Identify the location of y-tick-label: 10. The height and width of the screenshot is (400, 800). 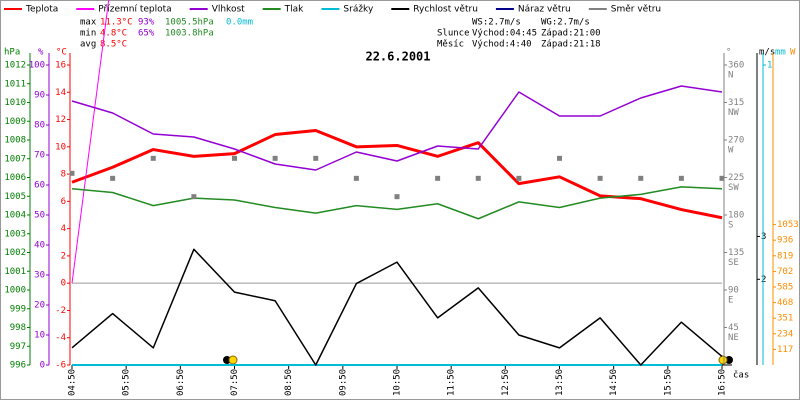
(39, 336).